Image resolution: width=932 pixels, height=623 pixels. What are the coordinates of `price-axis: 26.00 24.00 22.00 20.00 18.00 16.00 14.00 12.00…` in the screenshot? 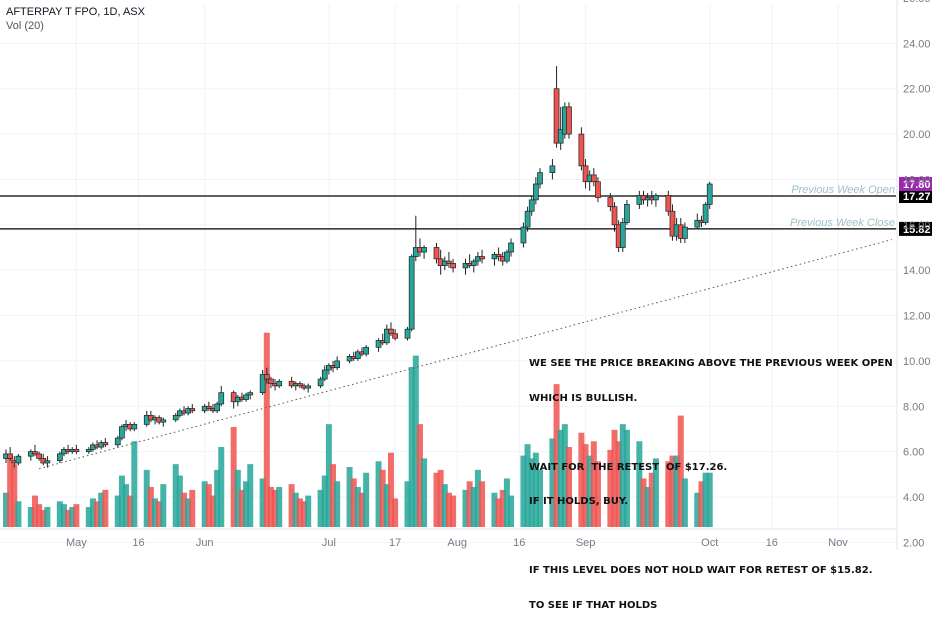 It's located at (913, 275).